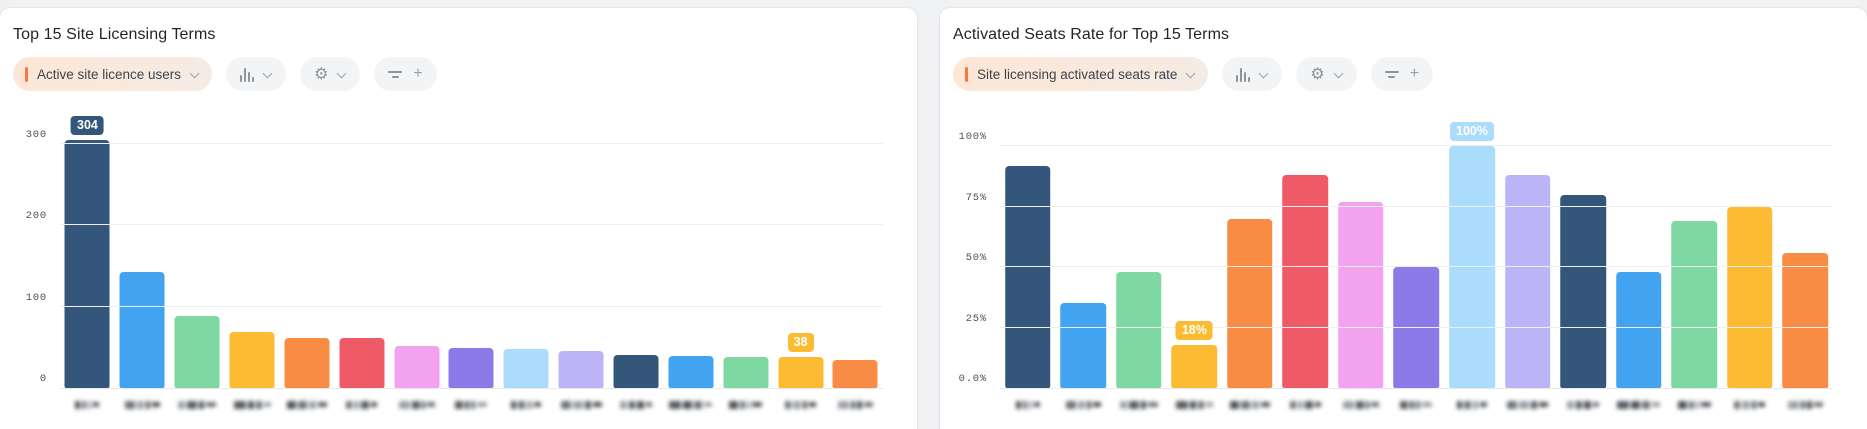 The height and width of the screenshot is (429, 1867). What do you see at coordinates (1243, 74) in the screenshot?
I see `bar-chart-icon` at bounding box center [1243, 74].